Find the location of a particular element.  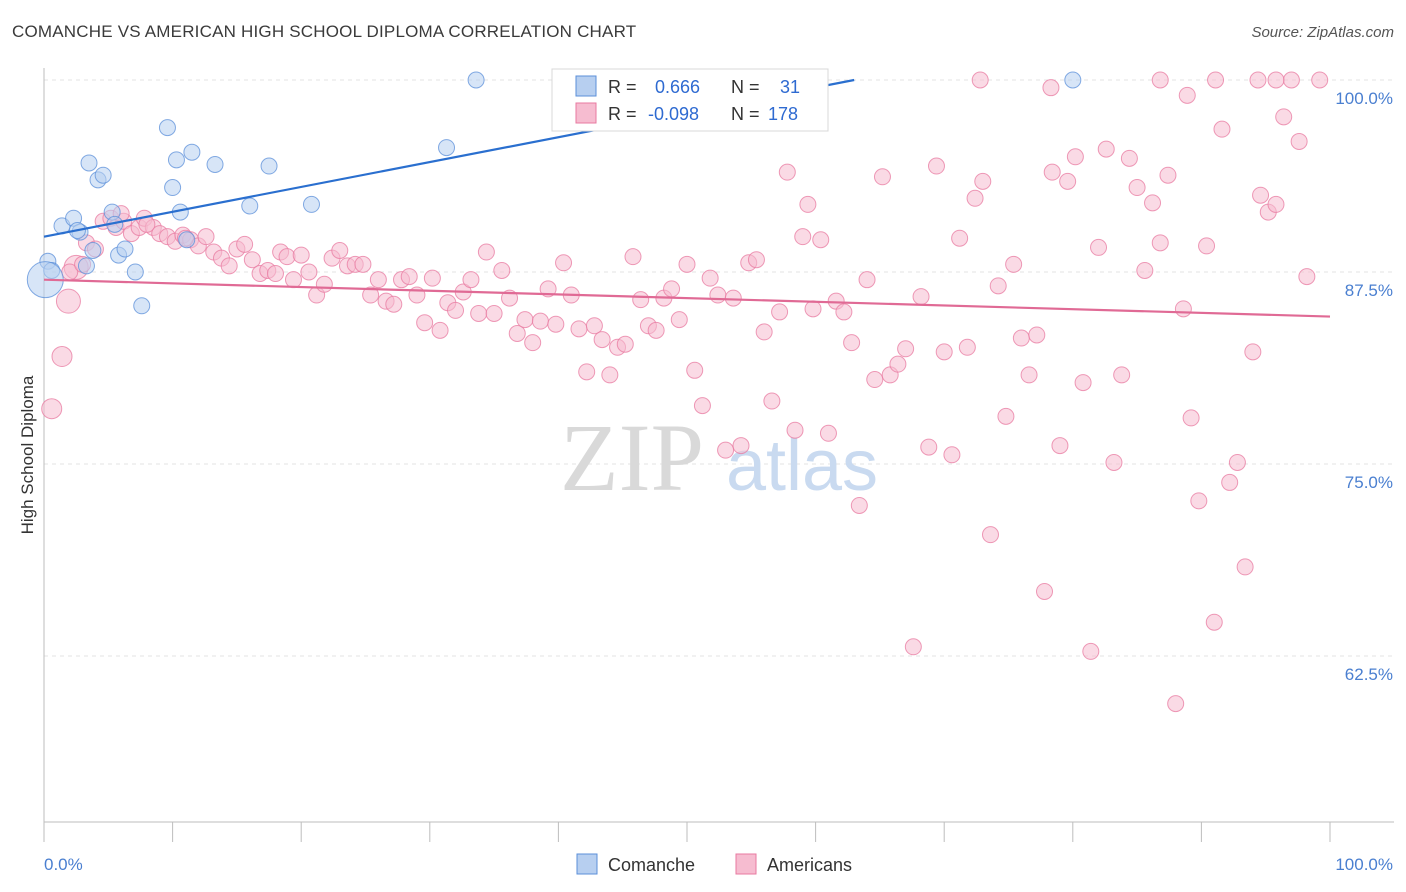

legend-n-value-americans: 178 is located at coordinates (783, 114).